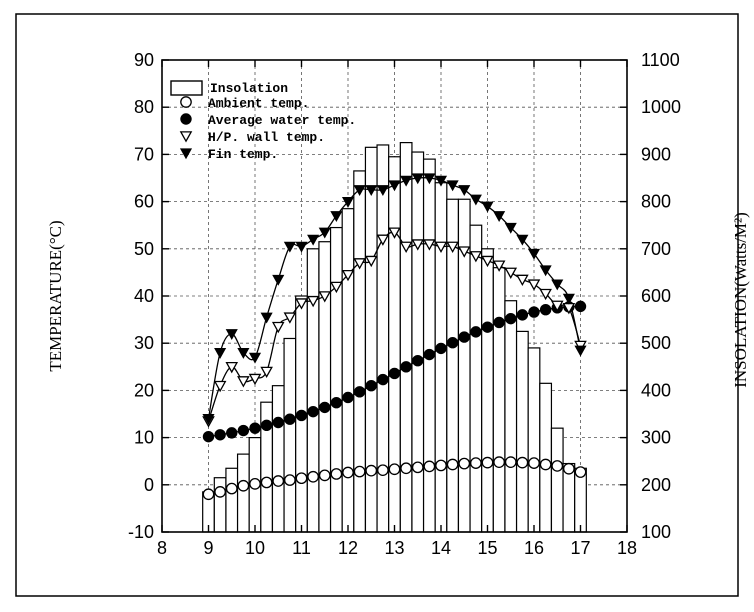 This screenshot has width=754, height=612. I want to click on x-tick-label: 18, so click(627, 548).